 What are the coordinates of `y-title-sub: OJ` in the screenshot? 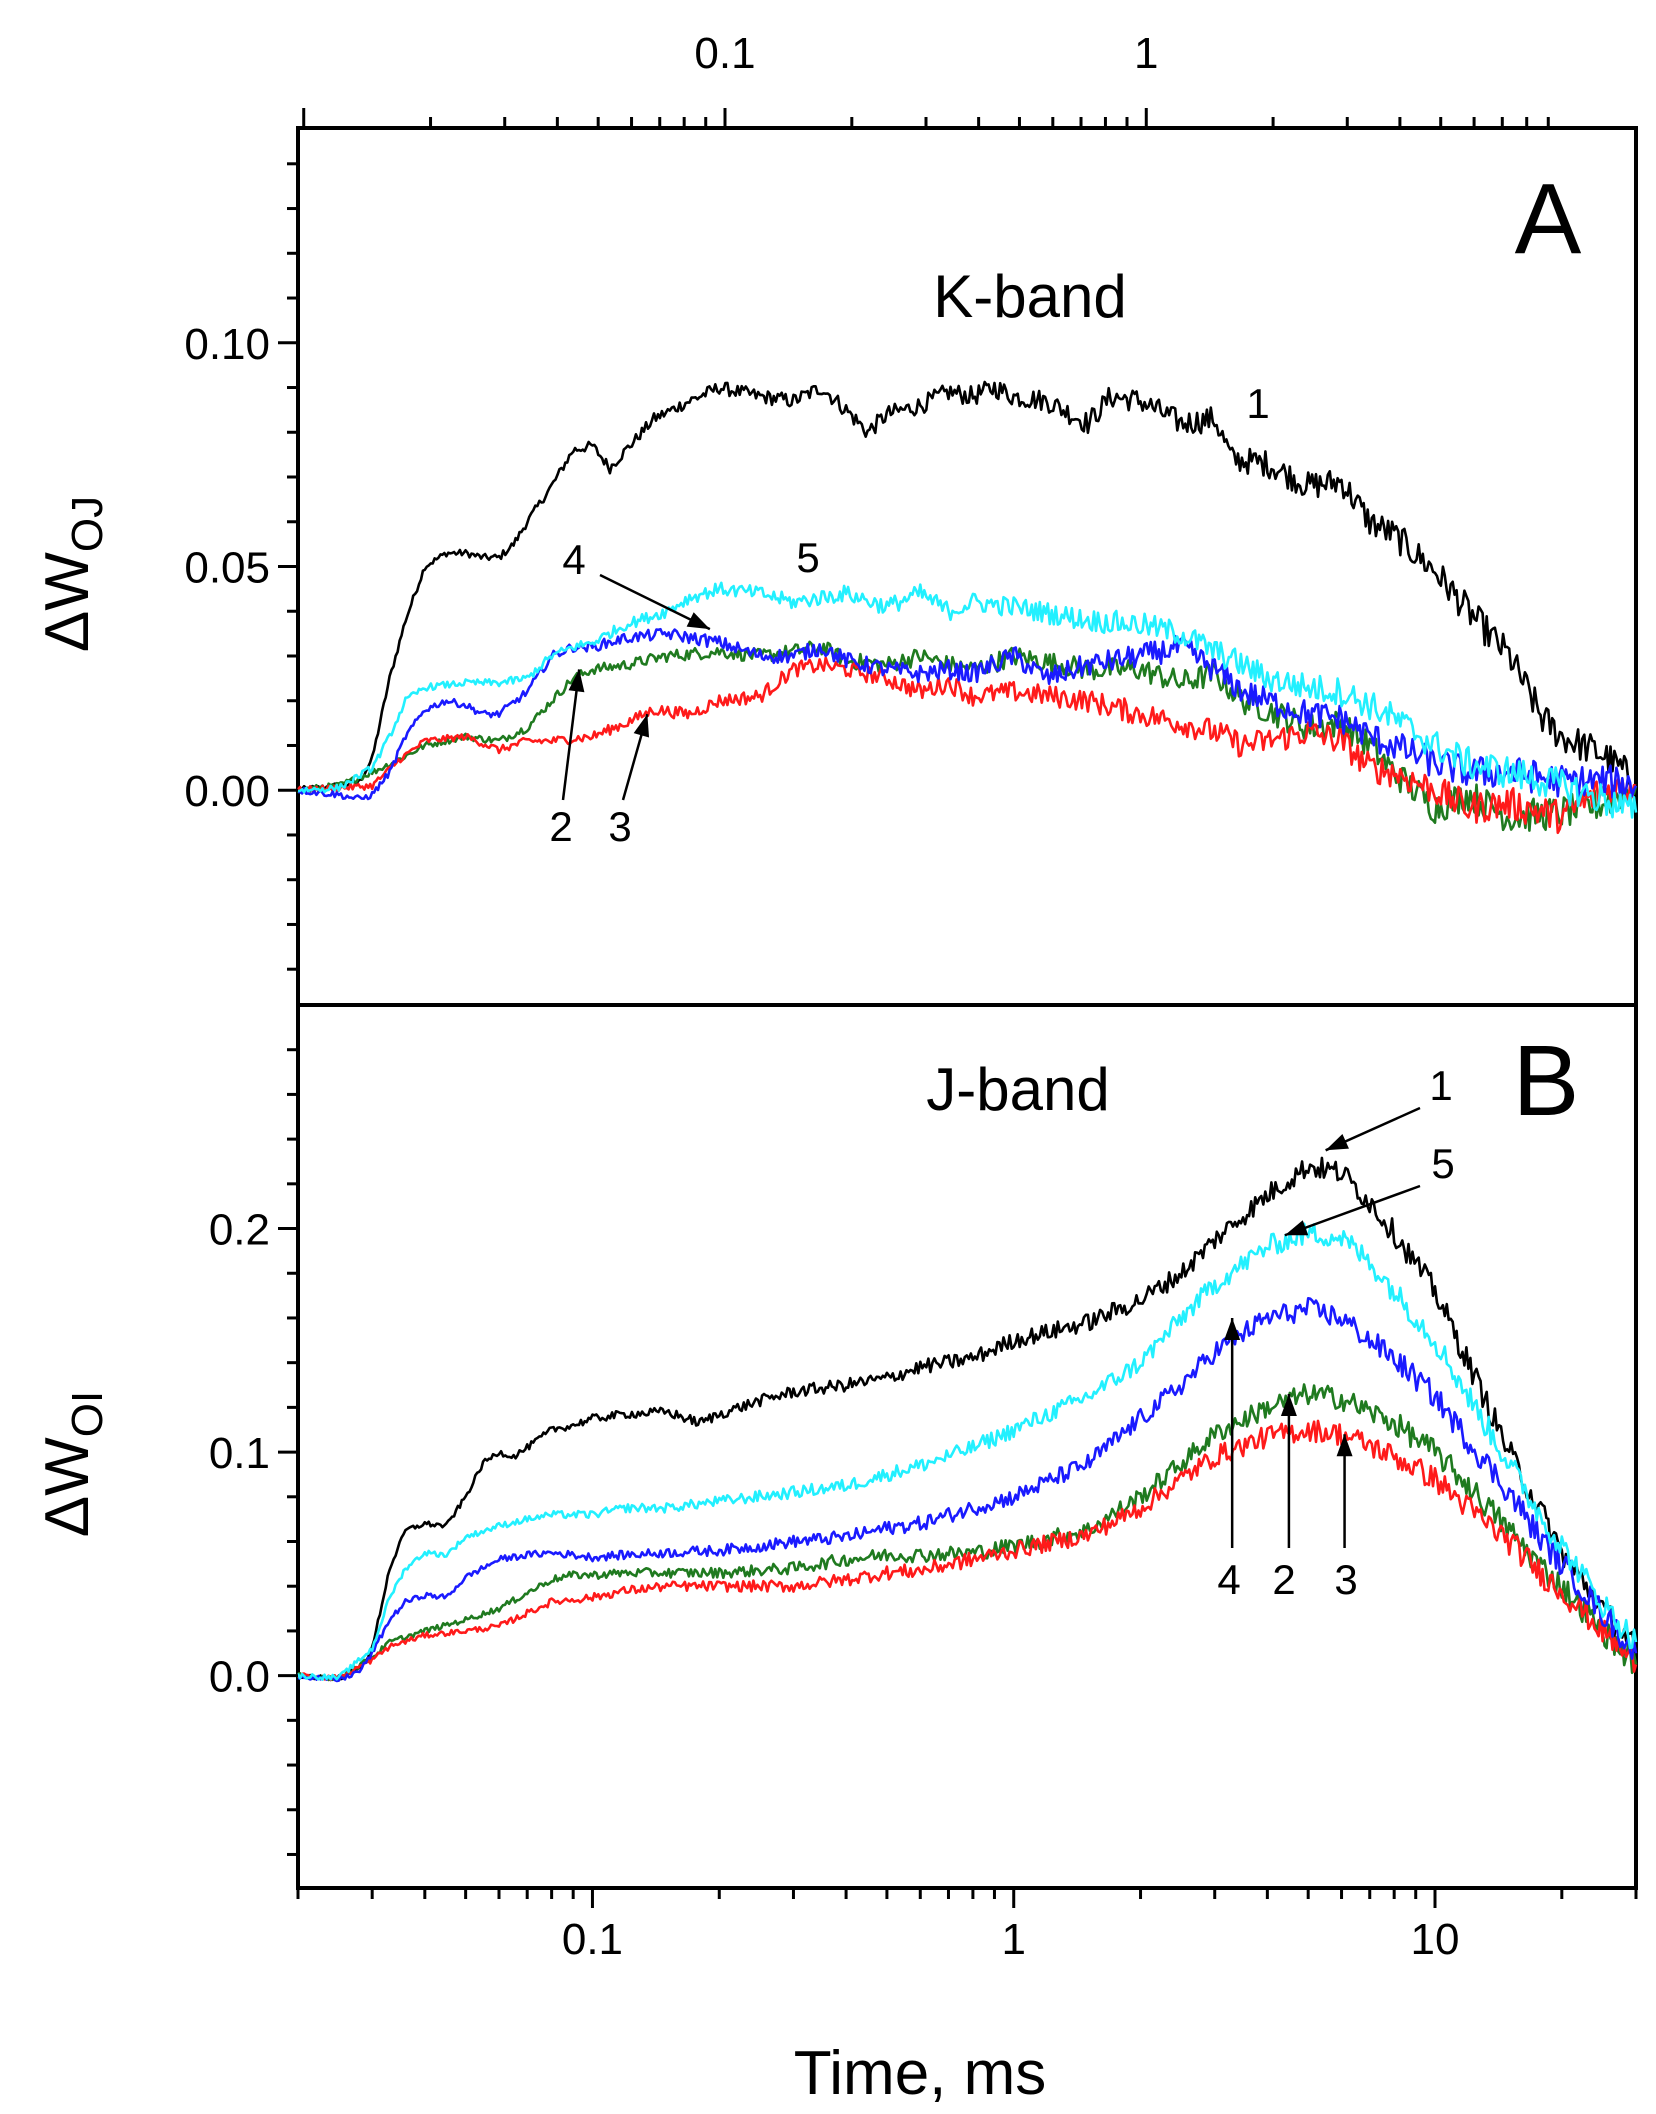 It's located at (87, 524).